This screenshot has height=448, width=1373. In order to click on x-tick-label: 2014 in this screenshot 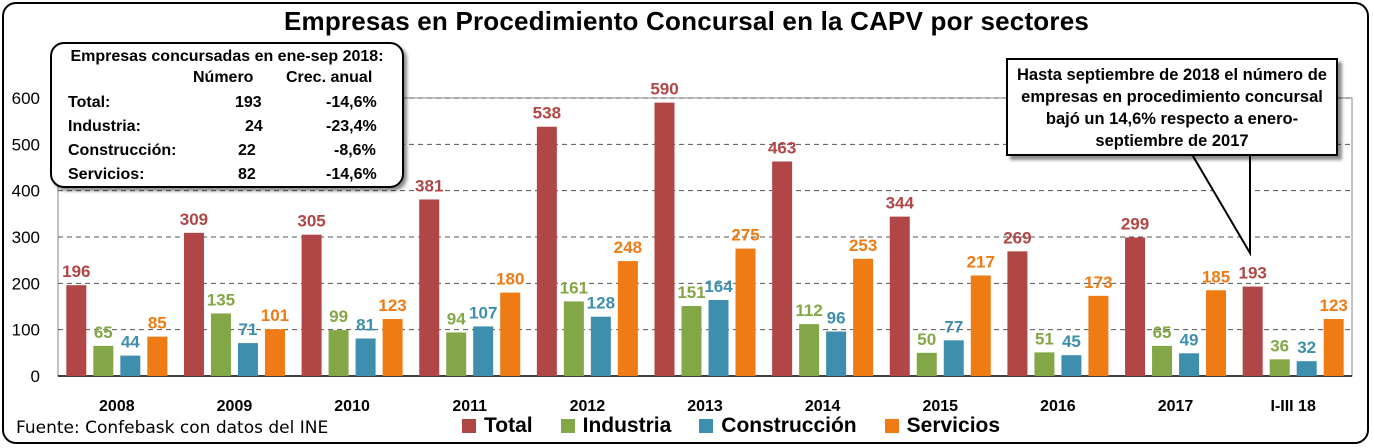, I will do `click(823, 406)`.